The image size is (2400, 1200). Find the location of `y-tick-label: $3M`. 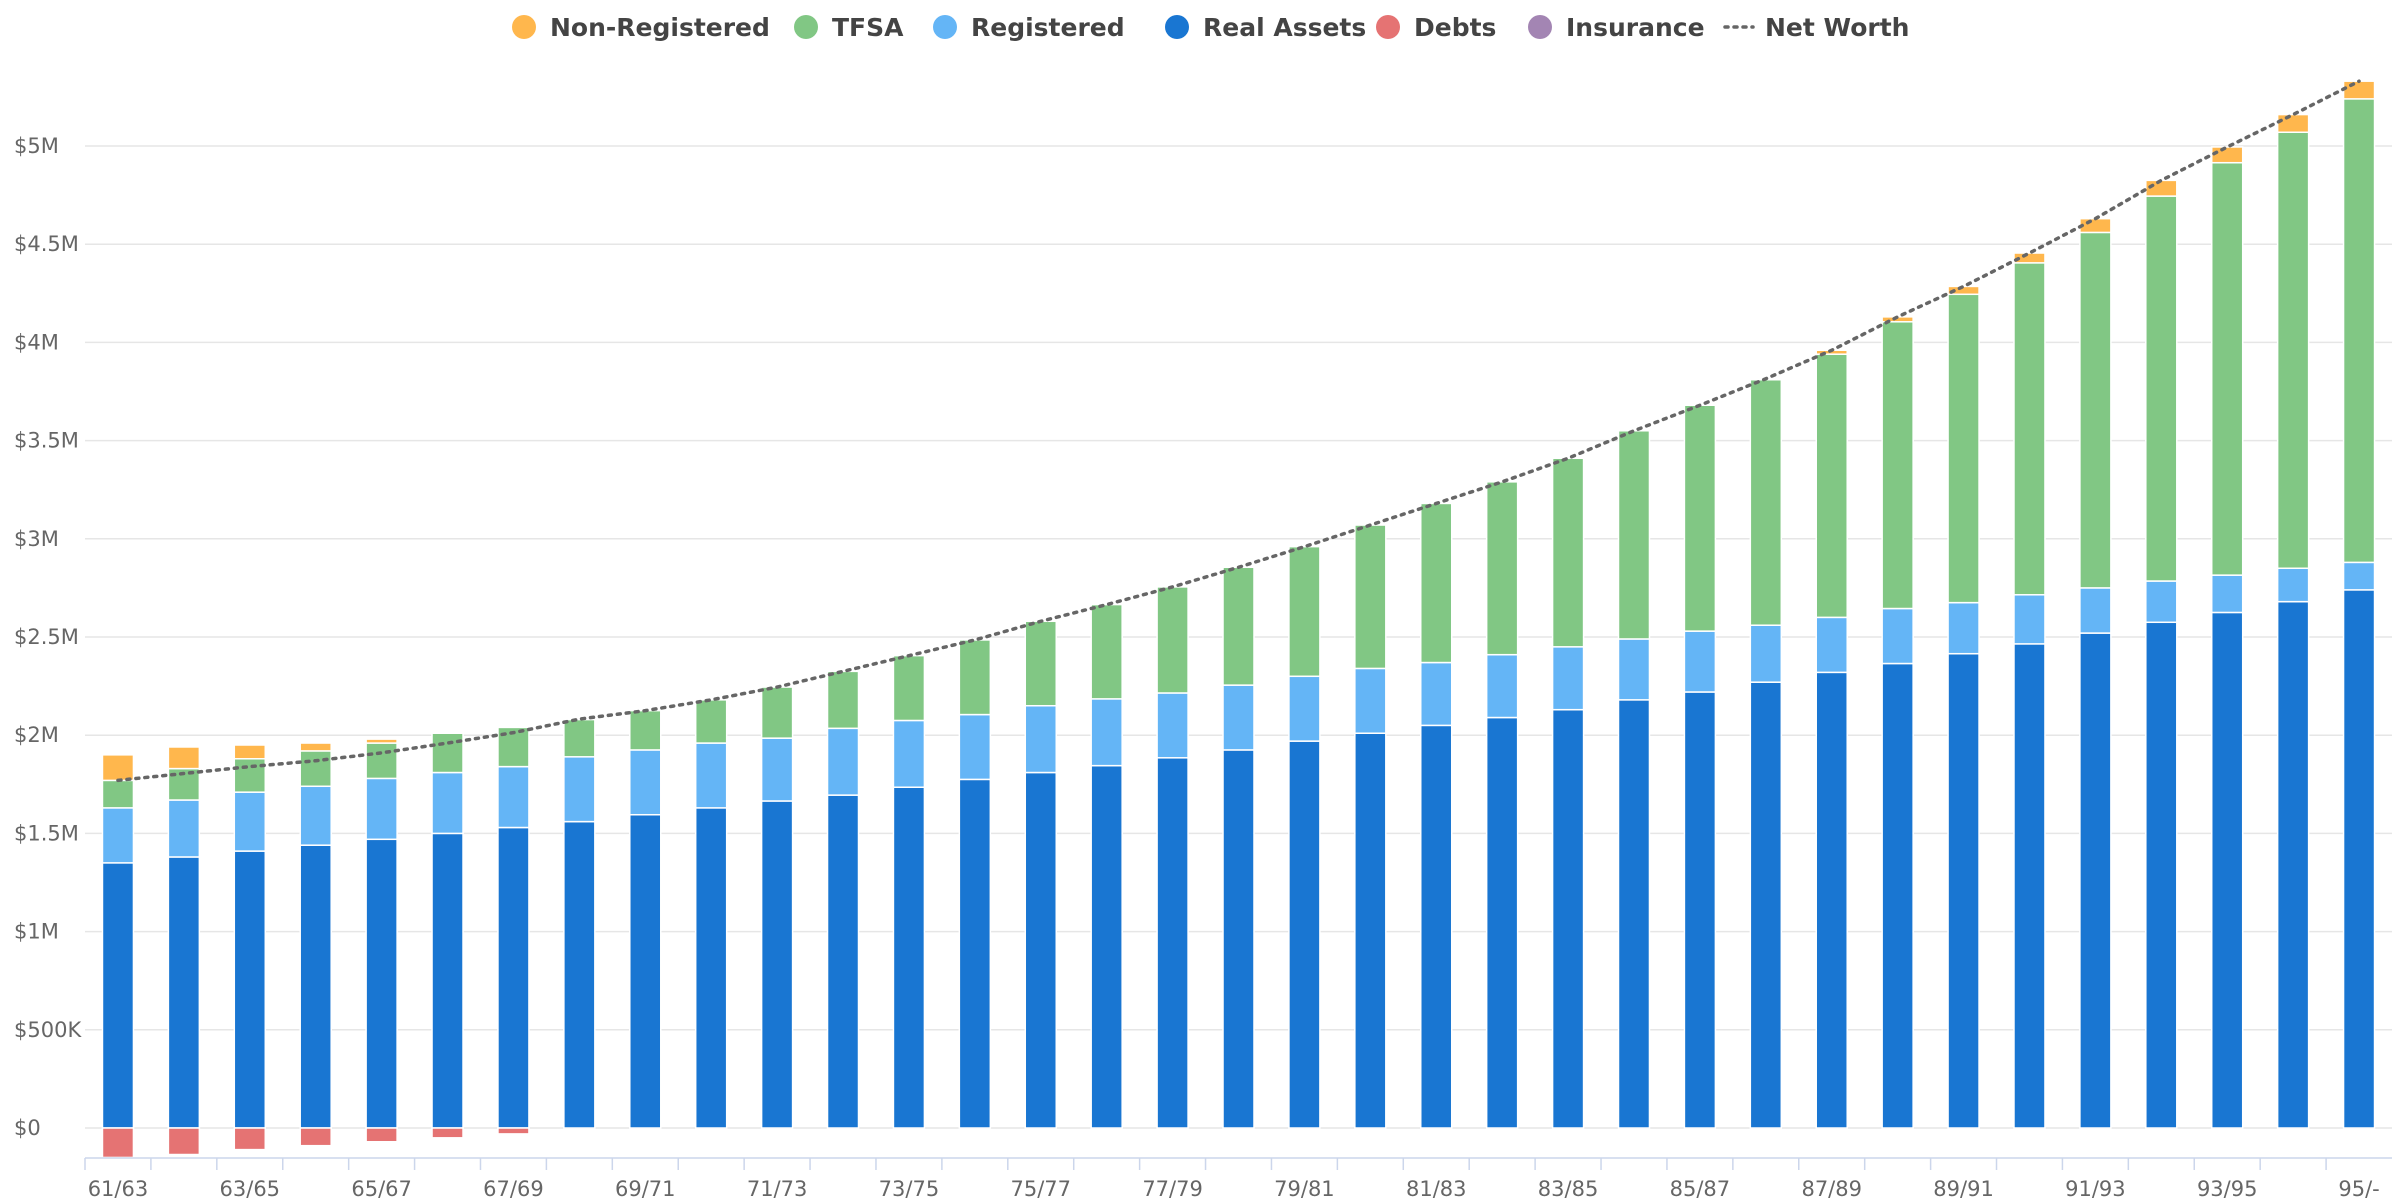

y-tick-label: $3M is located at coordinates (36, 539).